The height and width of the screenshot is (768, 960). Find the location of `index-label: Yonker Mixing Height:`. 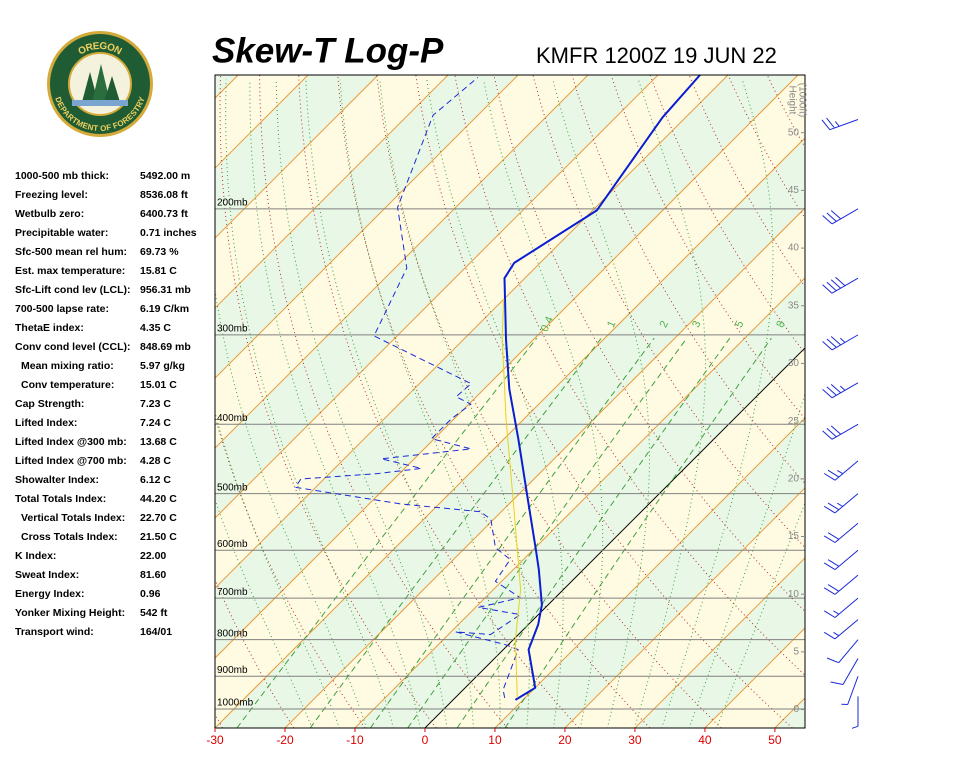

index-label: Yonker Mixing Height: is located at coordinates (70, 613).